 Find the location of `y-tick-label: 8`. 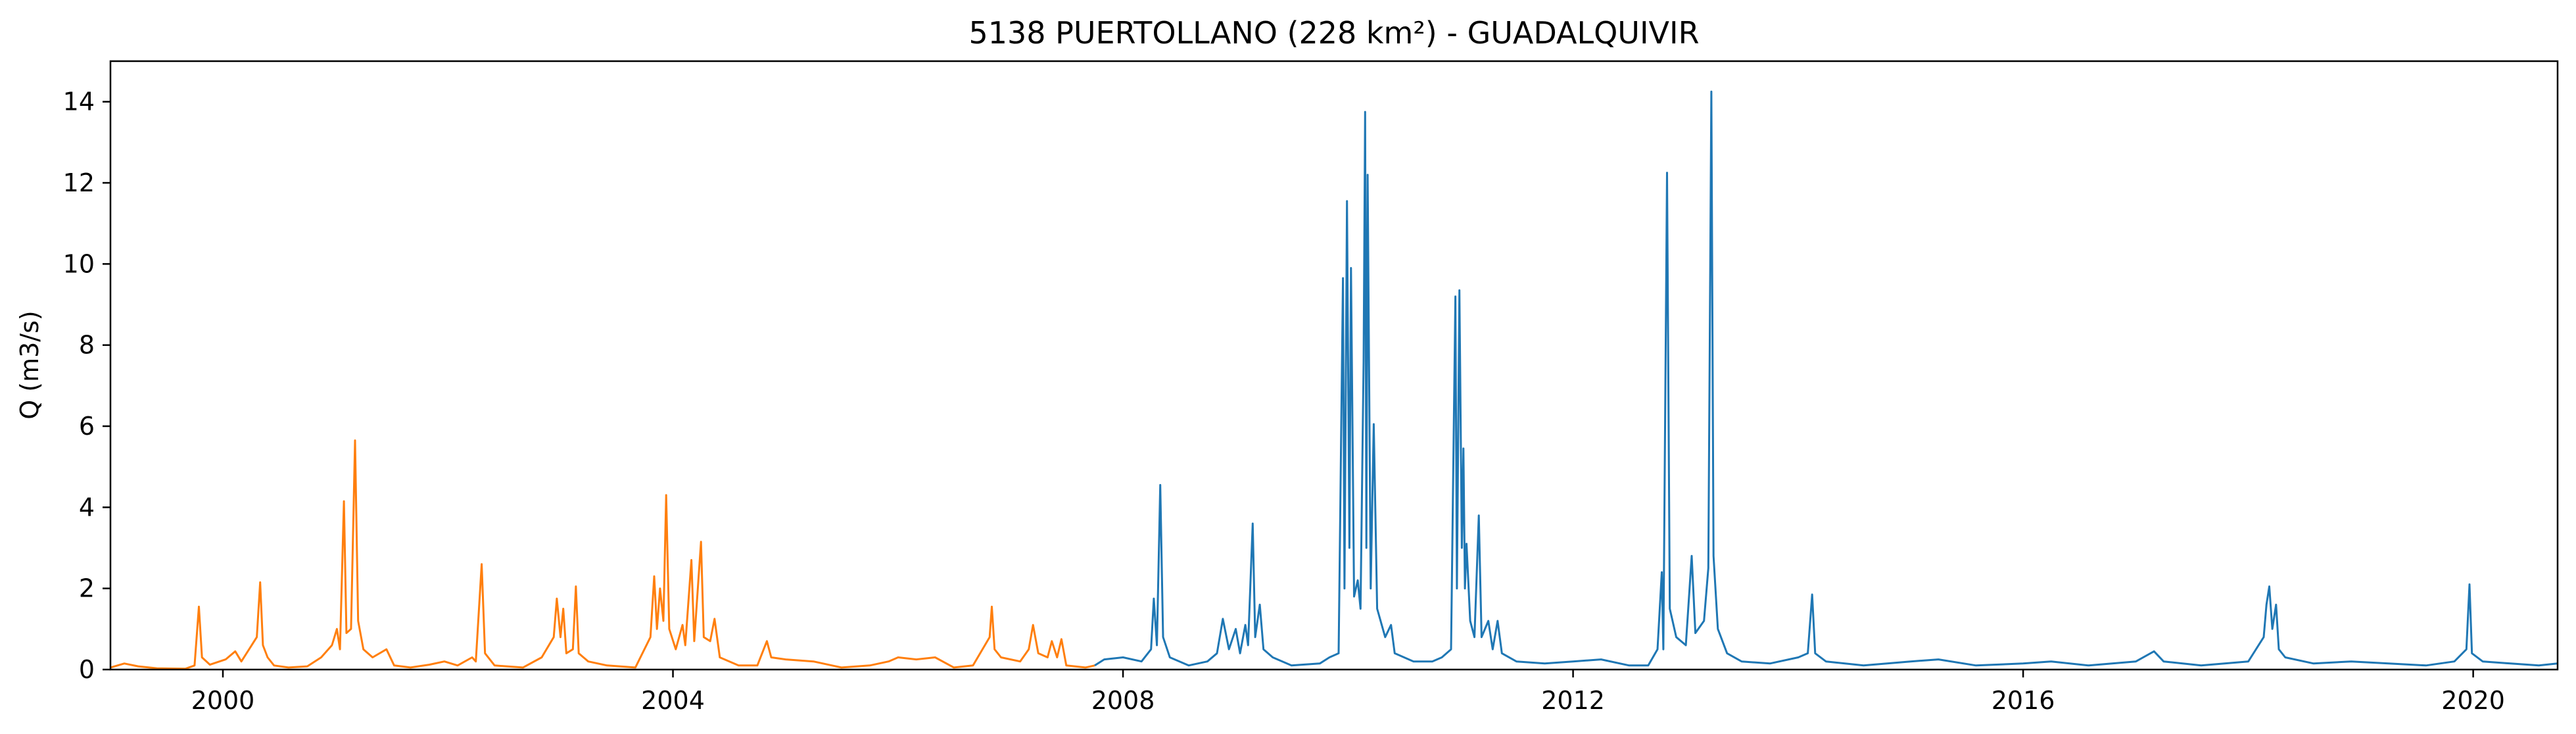

y-tick-label: 8 is located at coordinates (87, 346).